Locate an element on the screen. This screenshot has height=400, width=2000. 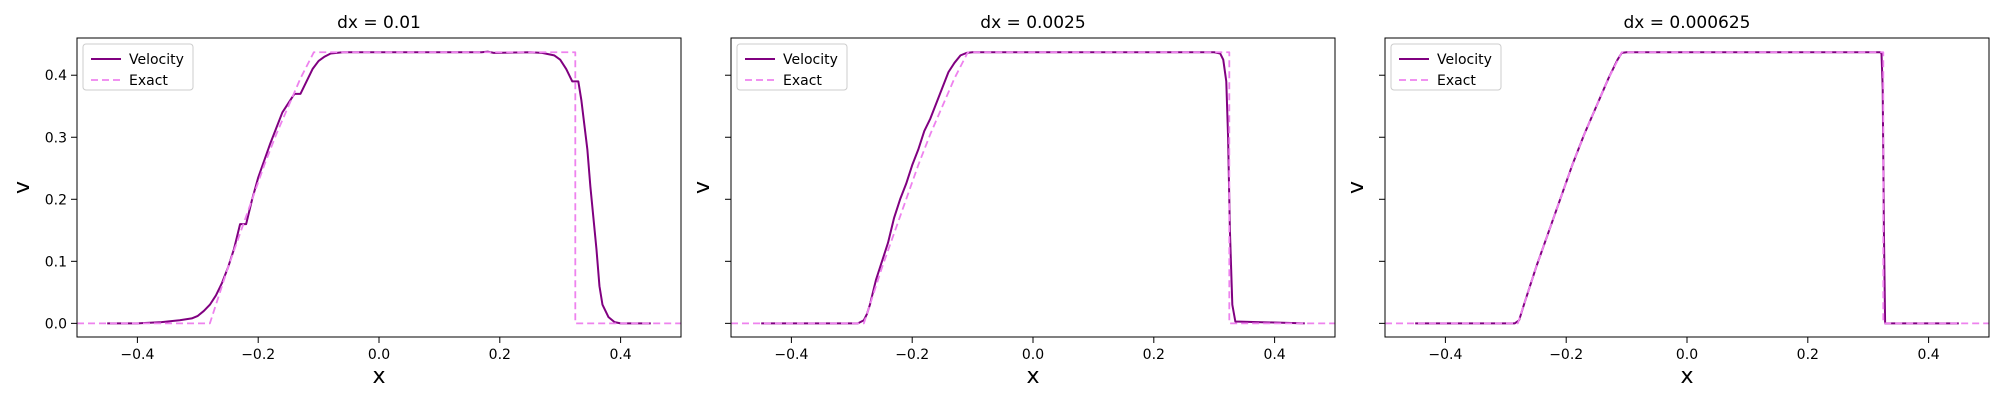
y-tick-label: 0.4 is located at coordinates (56, 76).